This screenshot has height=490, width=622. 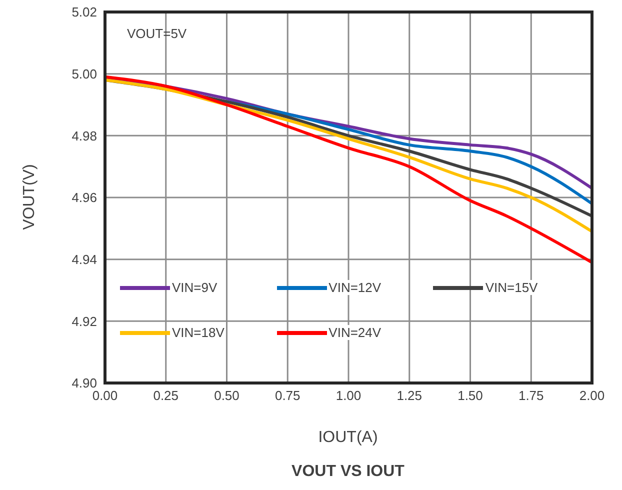 I want to click on x-tick-label: 1.00, so click(x=349, y=396).